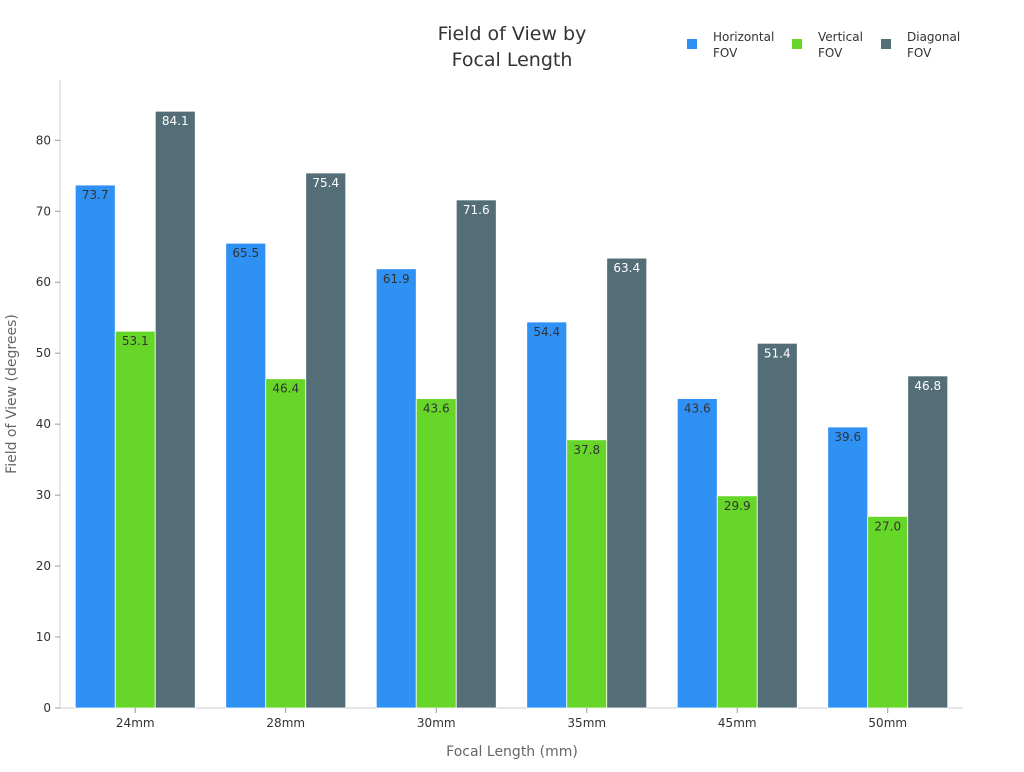  Describe the element at coordinates (476, 210) in the screenshot. I see `data-label: 71.6` at that location.